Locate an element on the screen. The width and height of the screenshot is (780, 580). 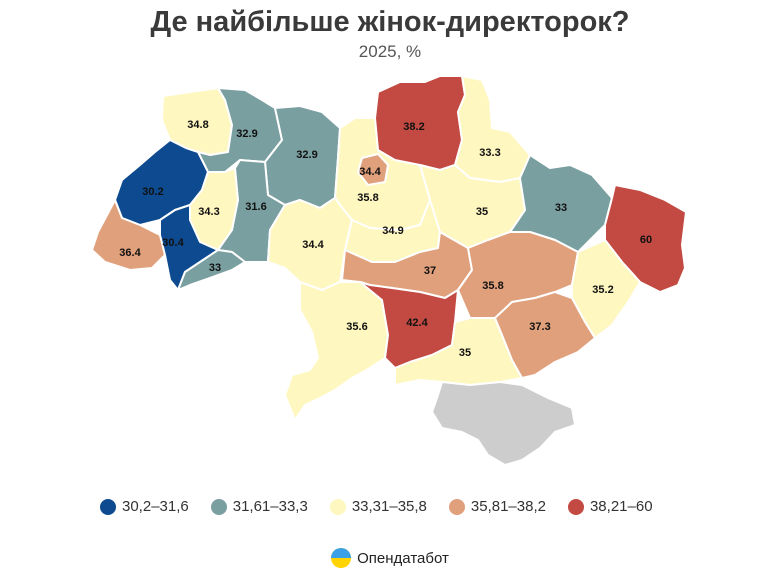
region-odesa is located at coordinates (336, 351).